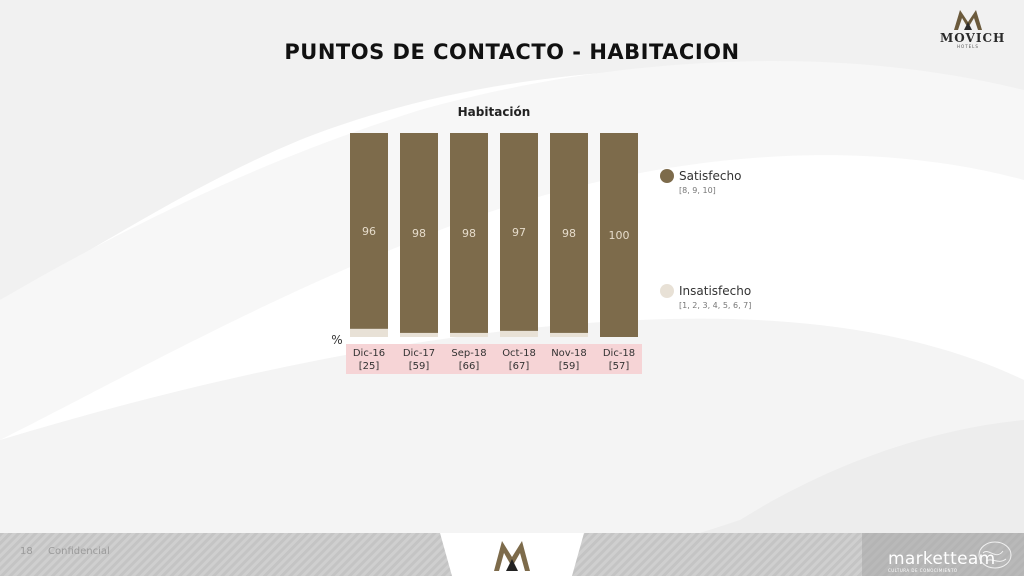 The width and height of the screenshot is (1024, 576). What do you see at coordinates (468, 353) in the screenshot?
I see `category-label: Sep-18` at bounding box center [468, 353].